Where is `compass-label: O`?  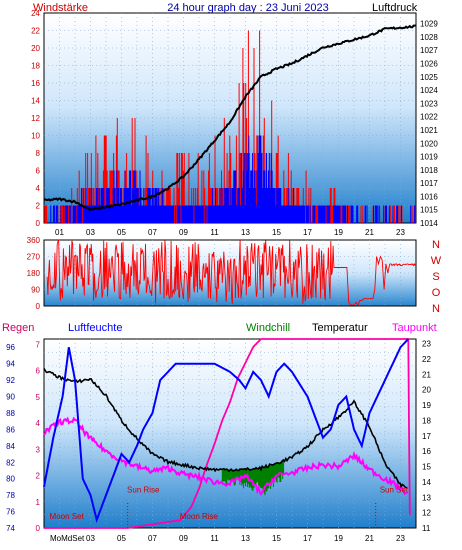 compass-label: O is located at coordinates (436, 293).